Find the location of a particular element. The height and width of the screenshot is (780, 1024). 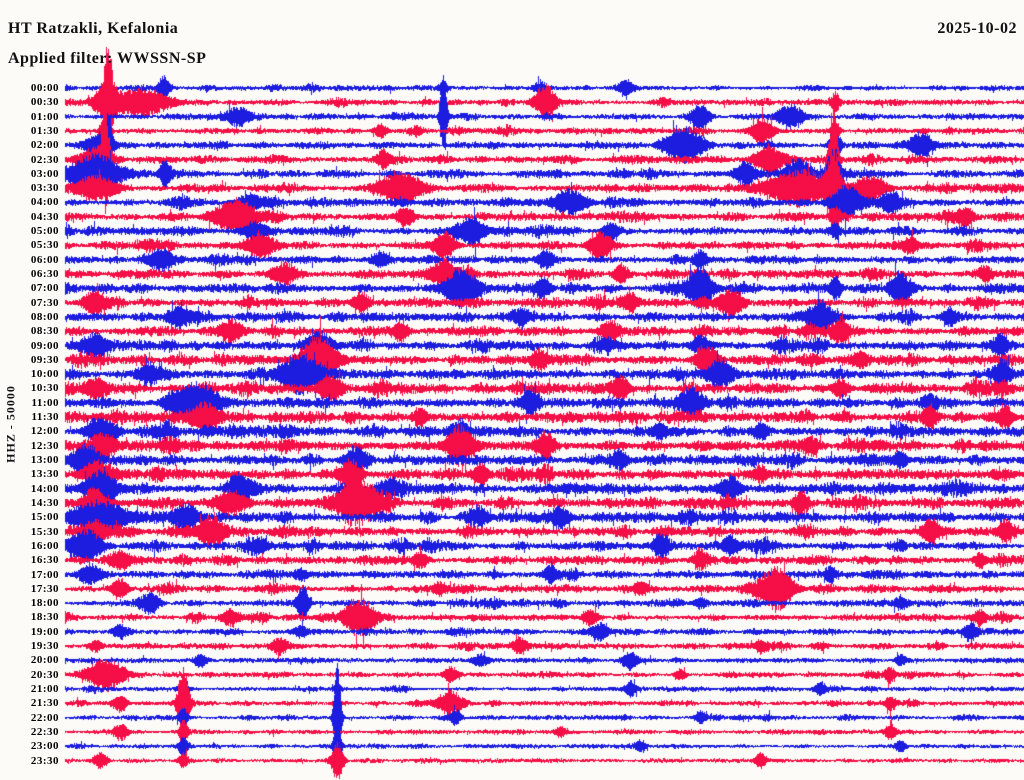

time-label: 02:30 is located at coordinates (44, 159).